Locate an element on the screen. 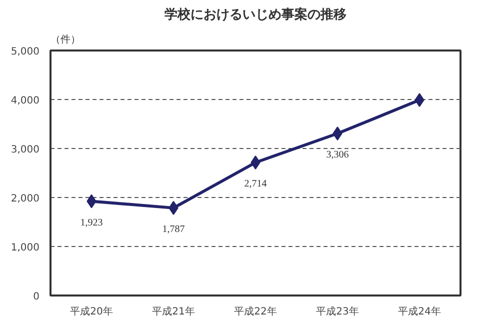 The height and width of the screenshot is (320, 480). x-tick-label: 平成22年 is located at coordinates (255, 312).